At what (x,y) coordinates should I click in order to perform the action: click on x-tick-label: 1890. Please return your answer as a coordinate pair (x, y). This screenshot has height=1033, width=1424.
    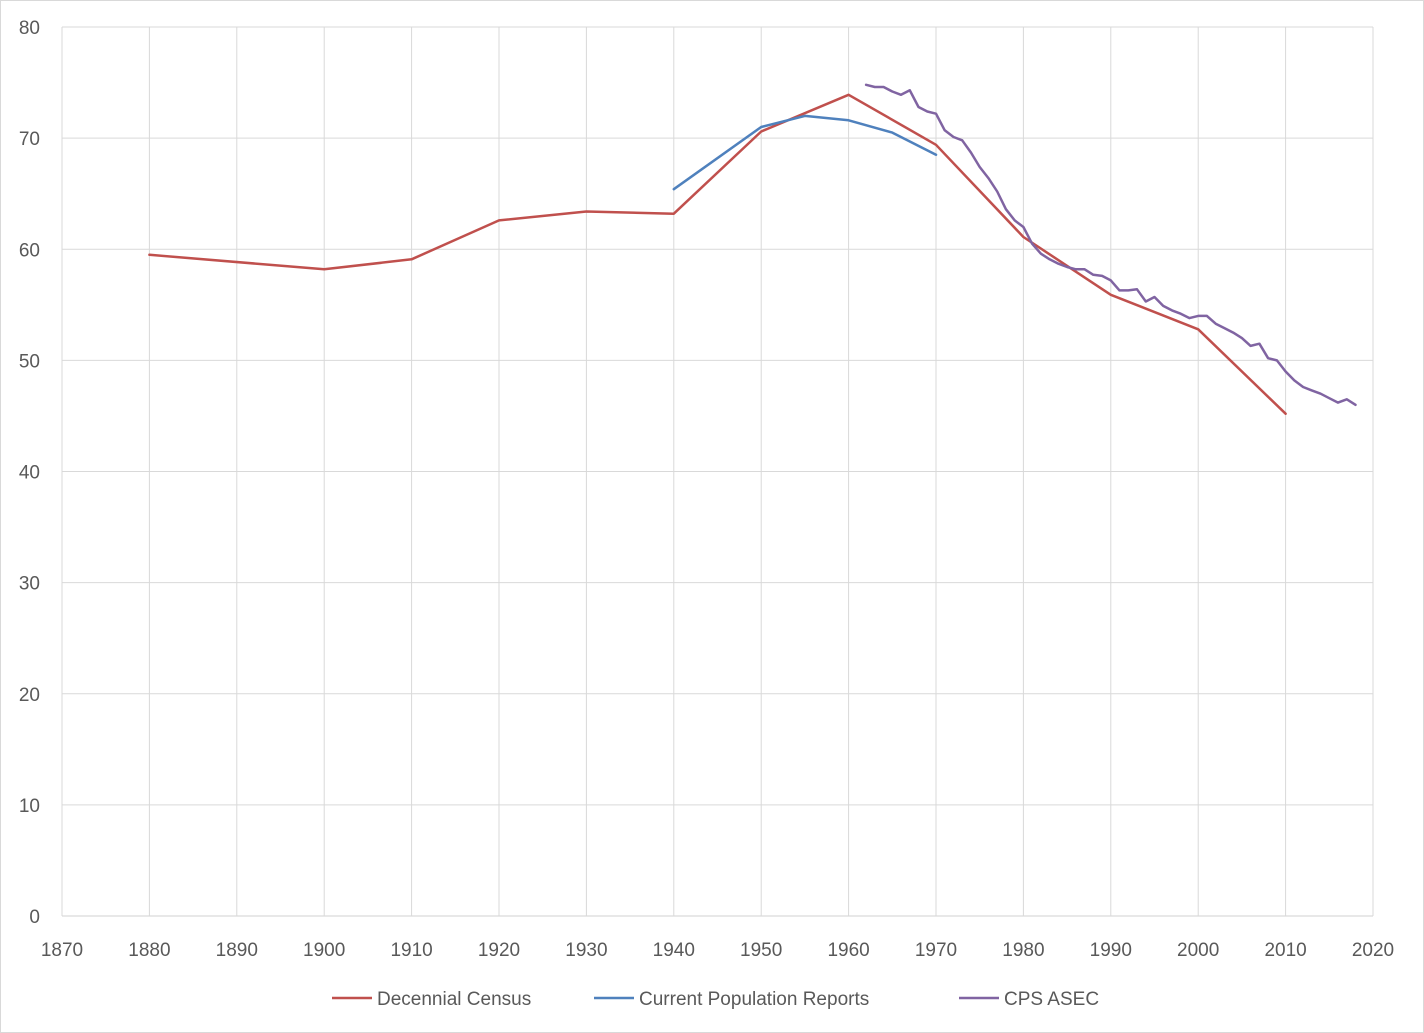
    Looking at the image, I should click on (237, 950).